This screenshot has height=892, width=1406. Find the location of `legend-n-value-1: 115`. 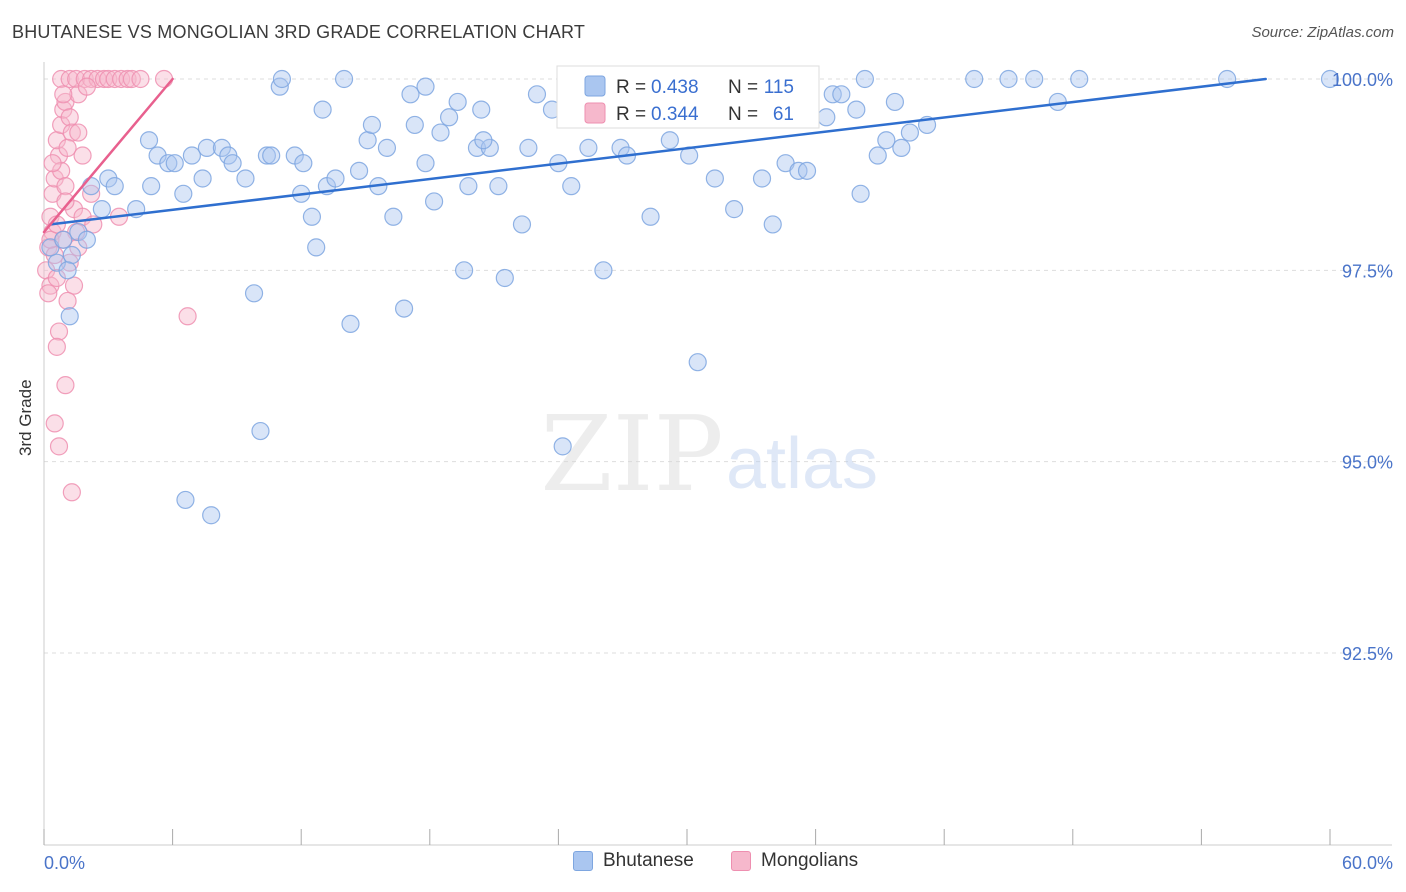

legend-n-value-1: 115 is located at coordinates (779, 87).